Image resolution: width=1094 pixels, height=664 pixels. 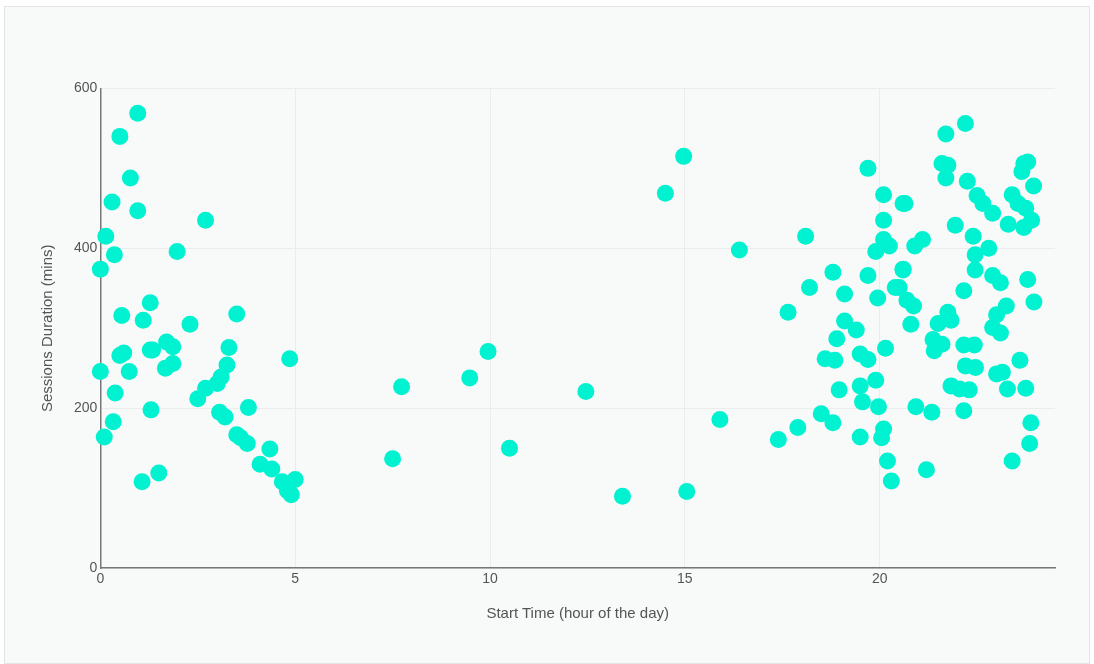 What do you see at coordinates (93, 567) in the screenshot?
I see `y-tick-label: 0` at bounding box center [93, 567].